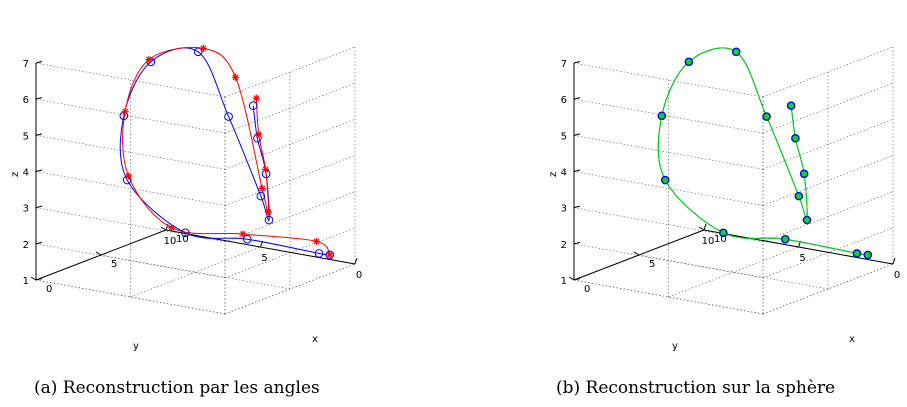 Image resolution: width=907 pixels, height=407 pixels. I want to click on xlabel-b: x, so click(852, 339).